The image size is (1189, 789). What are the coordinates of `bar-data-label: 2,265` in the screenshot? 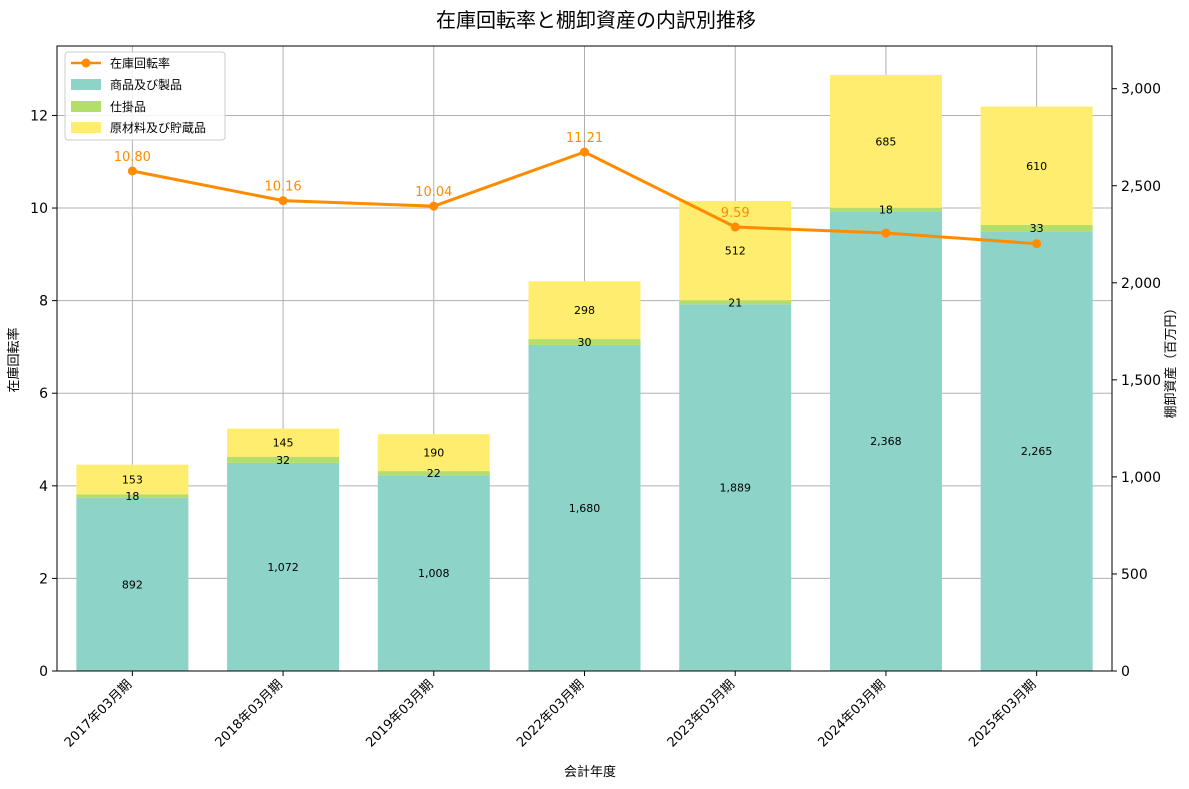 It's located at (1037, 451).